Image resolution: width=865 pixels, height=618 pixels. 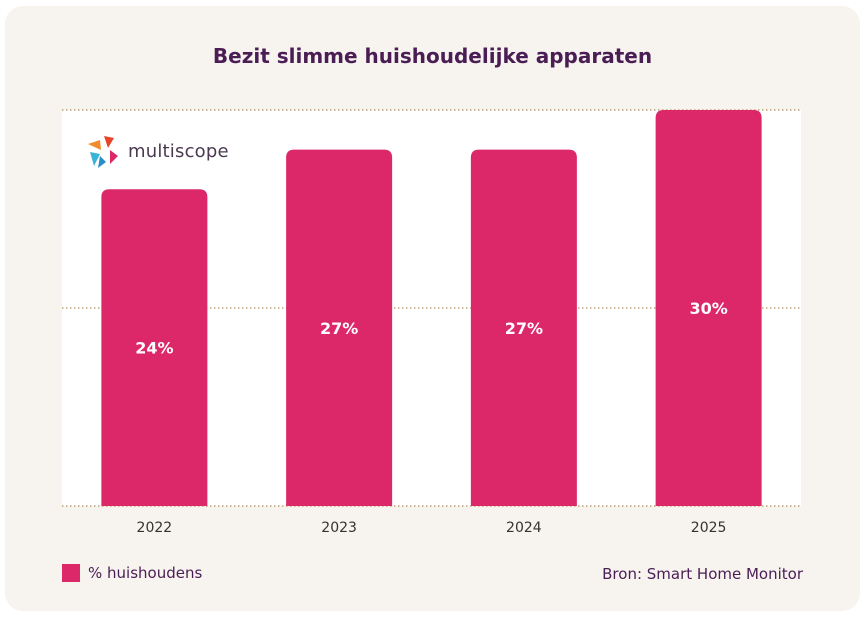 I want to click on x-tick-2025: 2025, so click(x=709, y=528).